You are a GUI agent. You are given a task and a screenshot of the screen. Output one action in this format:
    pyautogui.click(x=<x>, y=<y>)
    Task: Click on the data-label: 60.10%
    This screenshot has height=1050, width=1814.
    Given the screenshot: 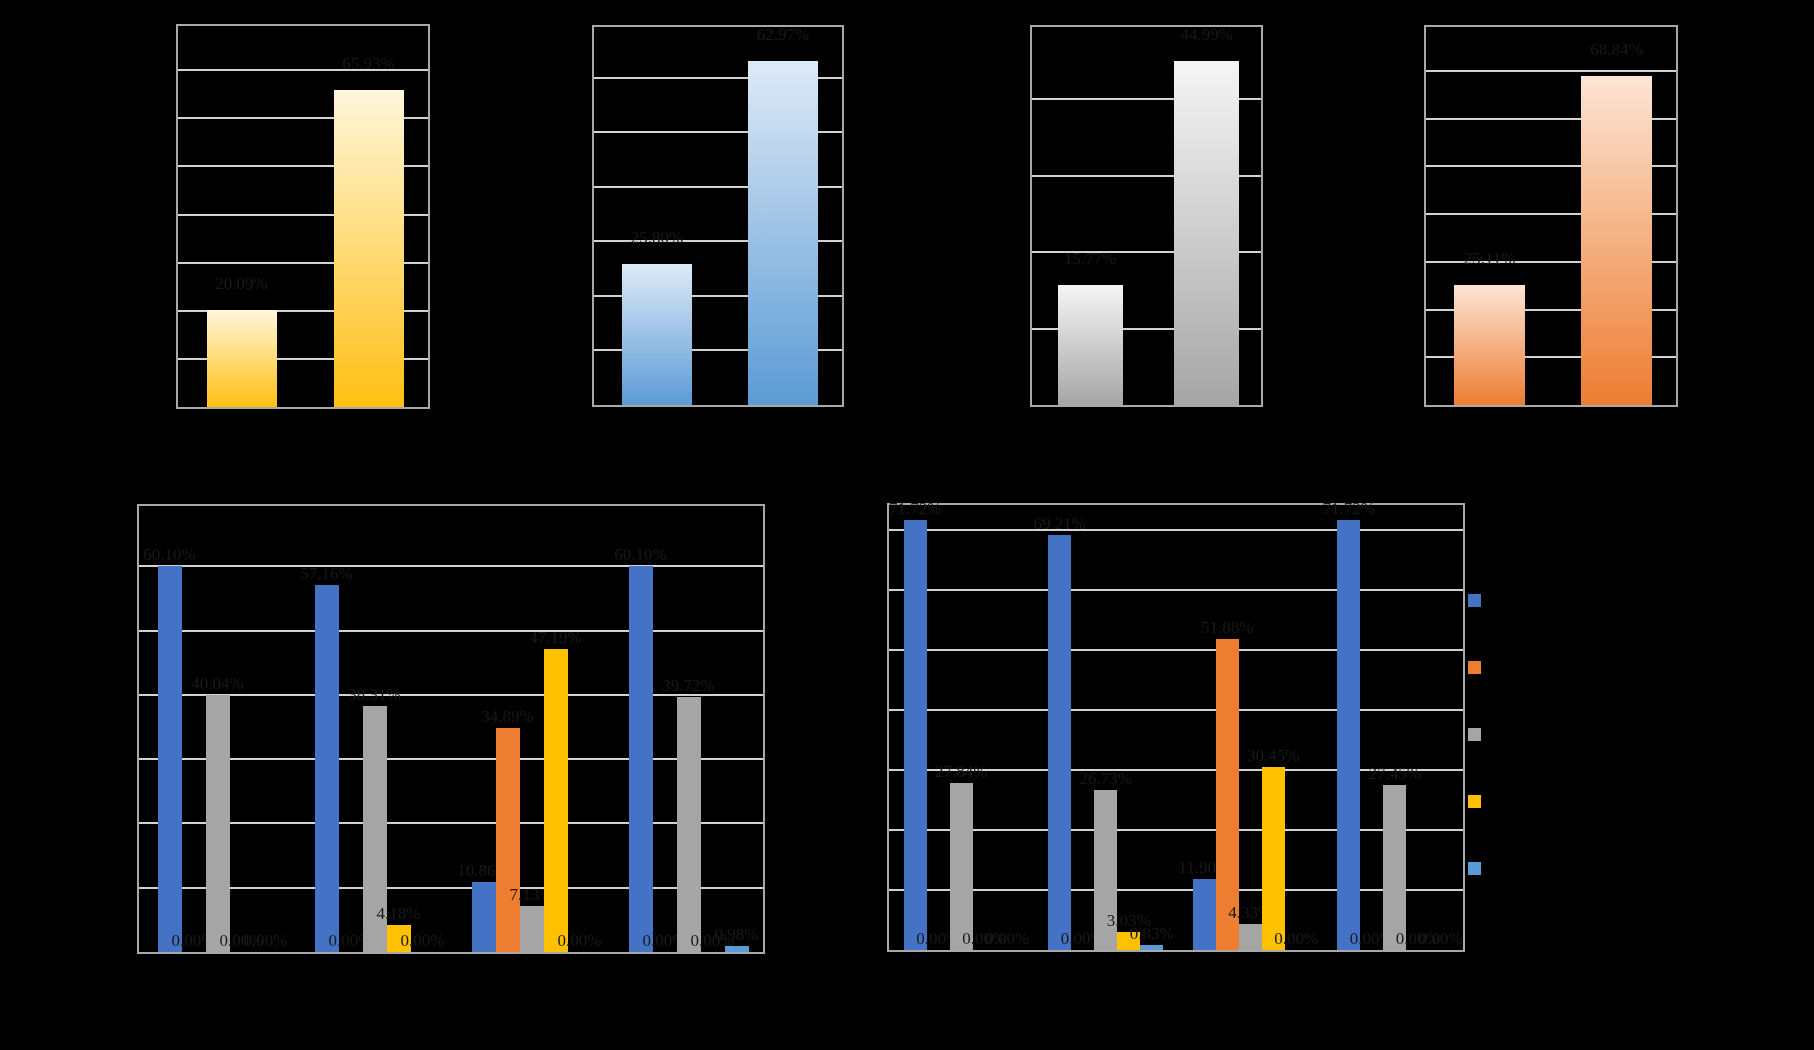 What is the action you would take?
    pyautogui.click(x=169, y=554)
    